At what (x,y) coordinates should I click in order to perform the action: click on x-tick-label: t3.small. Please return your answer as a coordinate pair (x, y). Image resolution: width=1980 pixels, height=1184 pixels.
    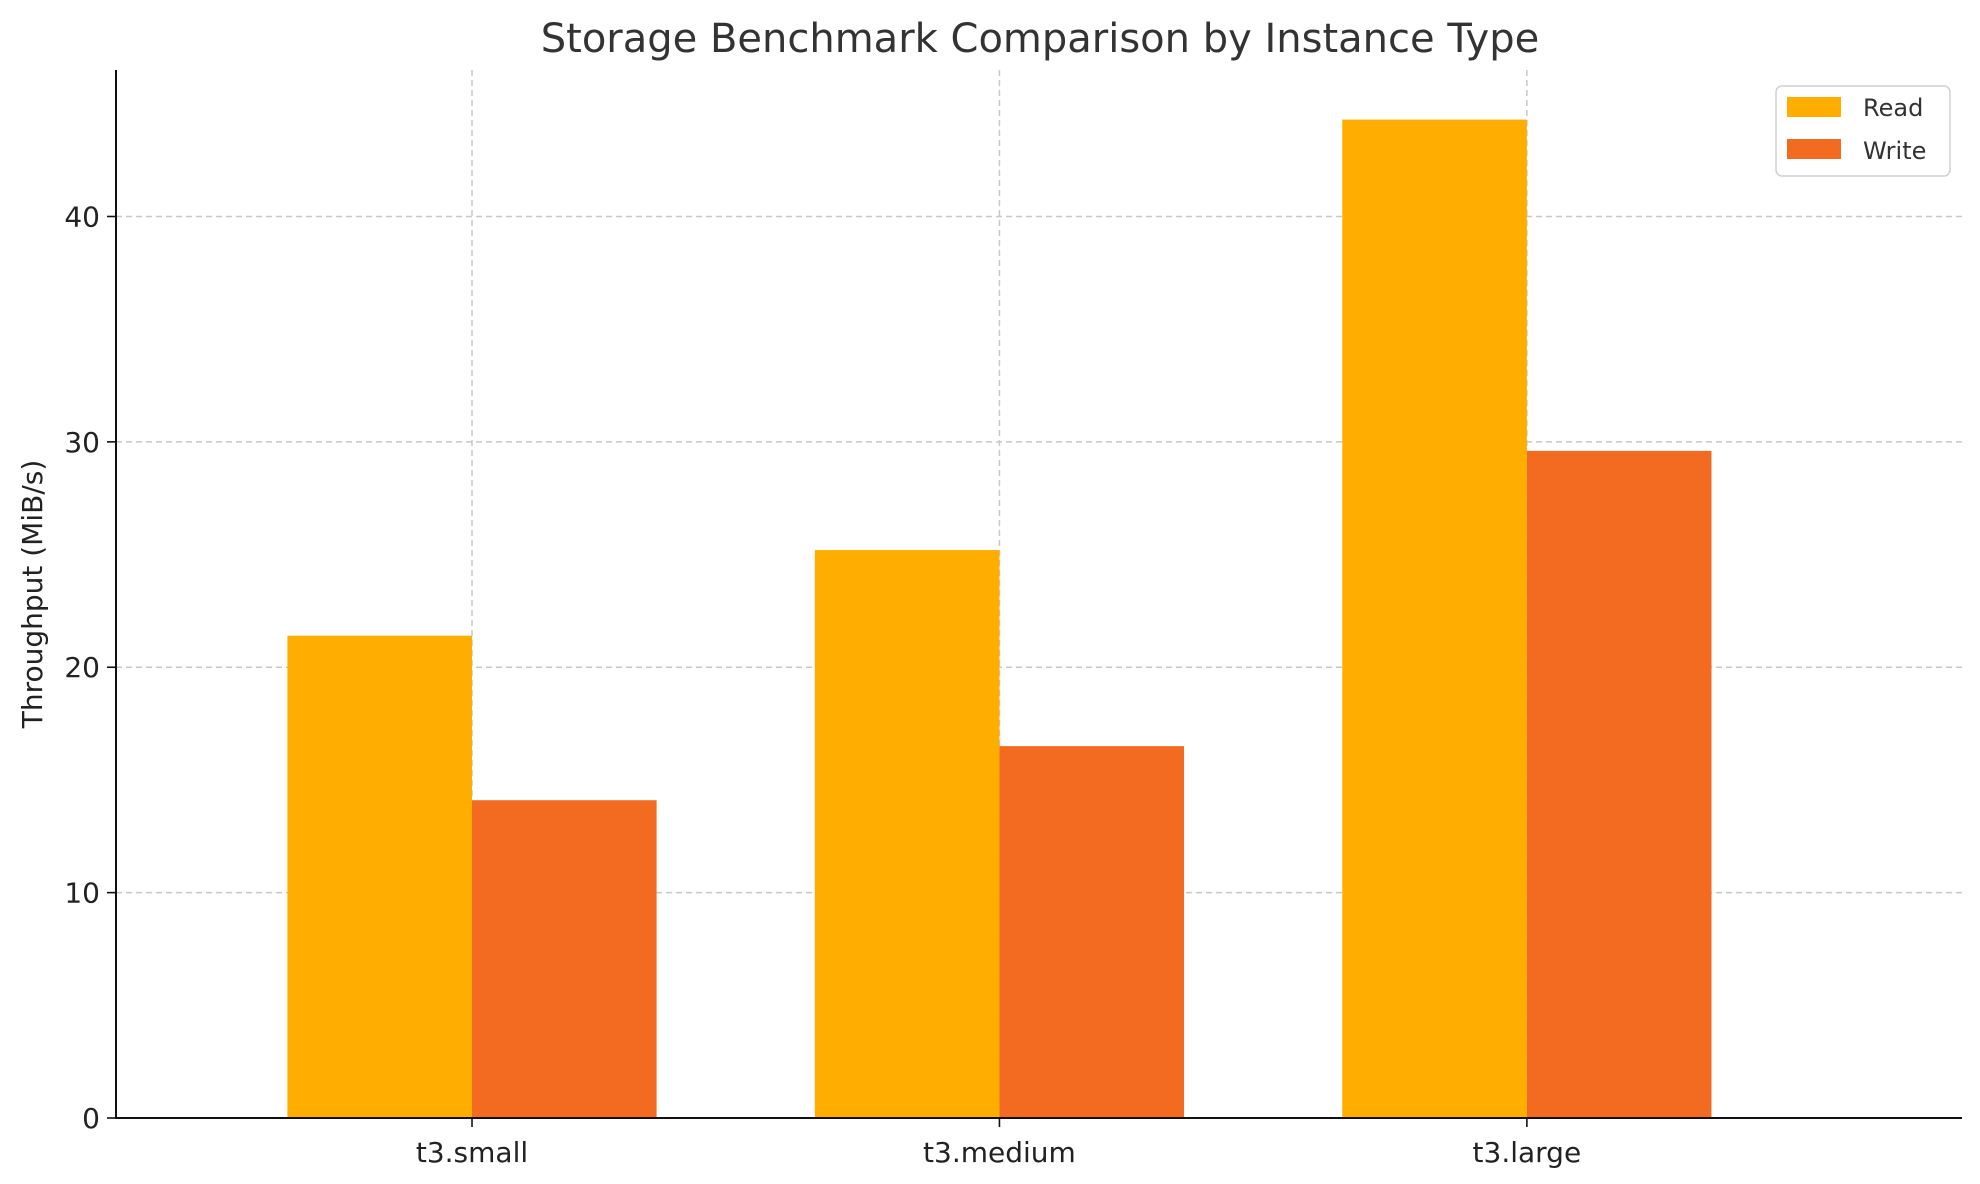
    Looking at the image, I should click on (472, 1152).